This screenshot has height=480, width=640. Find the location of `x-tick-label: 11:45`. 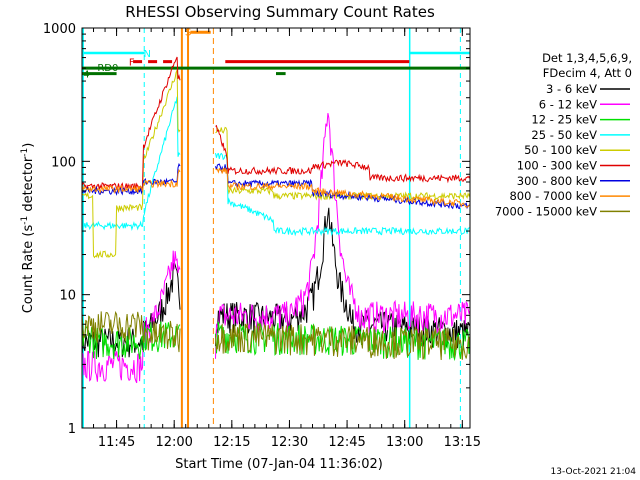

x-tick-label: 11:45 is located at coordinates (116, 442).